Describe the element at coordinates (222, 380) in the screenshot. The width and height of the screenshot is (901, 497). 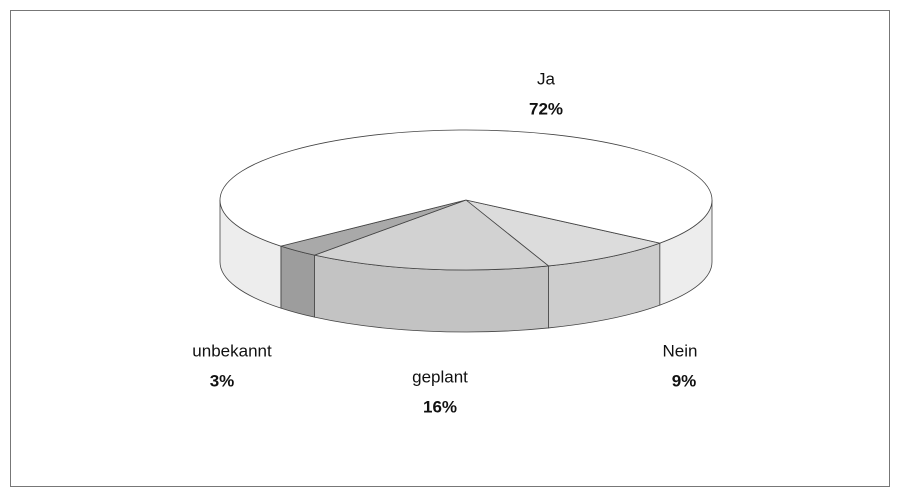
I see `slice-value-label: 3%` at that location.